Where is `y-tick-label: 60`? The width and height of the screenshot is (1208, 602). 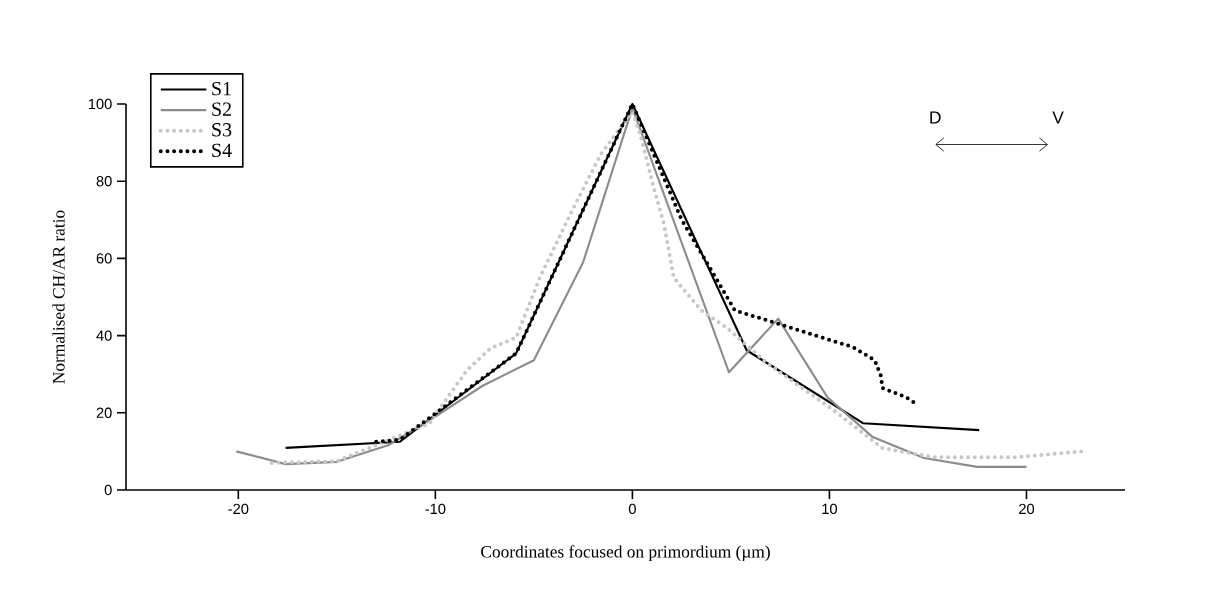 y-tick-label: 60 is located at coordinates (104, 258).